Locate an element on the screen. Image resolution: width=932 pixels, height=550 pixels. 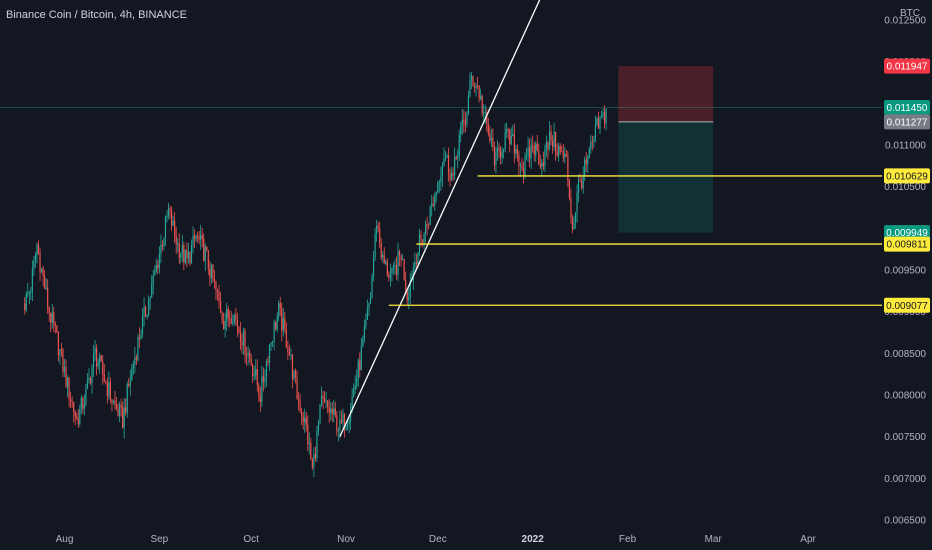
price-label-badge: 0.011277 is located at coordinates (907, 122).